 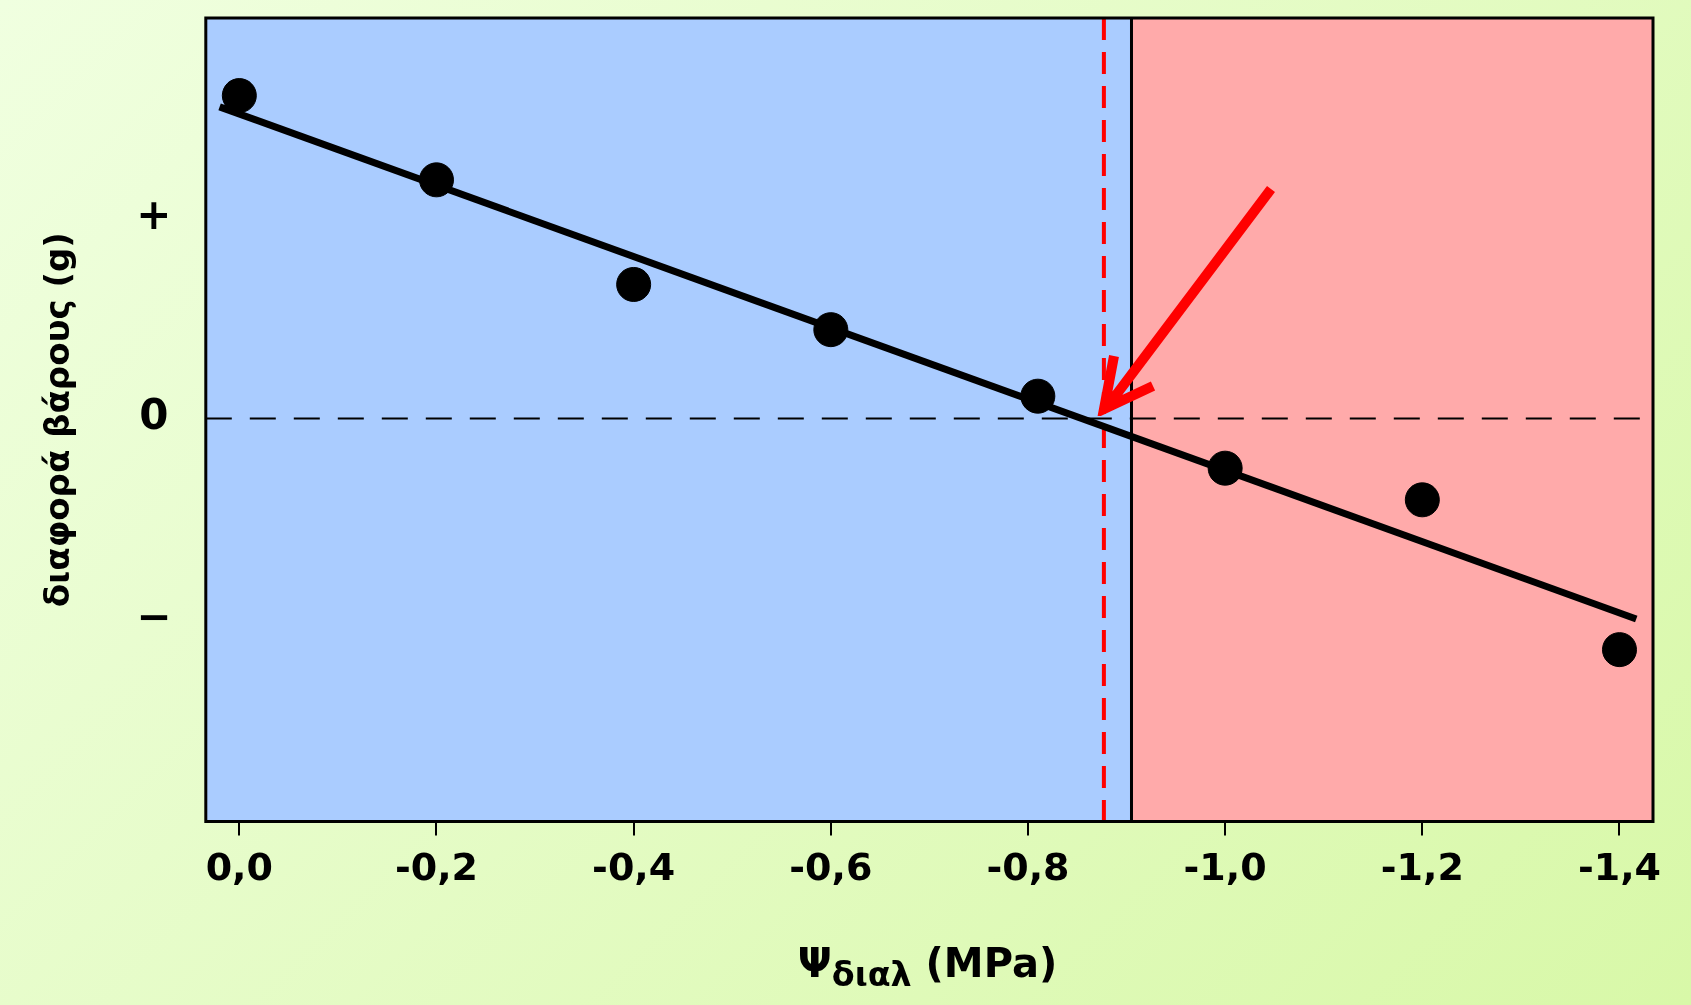 What do you see at coordinates (634, 867) in the screenshot?
I see `x-tick-label: -0,4` at bounding box center [634, 867].